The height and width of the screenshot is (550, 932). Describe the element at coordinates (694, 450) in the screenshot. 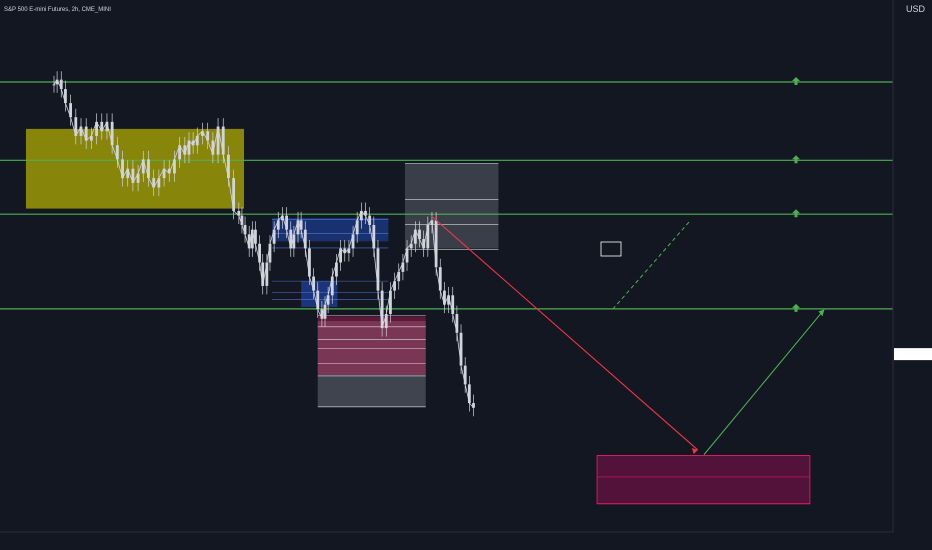

I see `red-arrowhead` at that location.